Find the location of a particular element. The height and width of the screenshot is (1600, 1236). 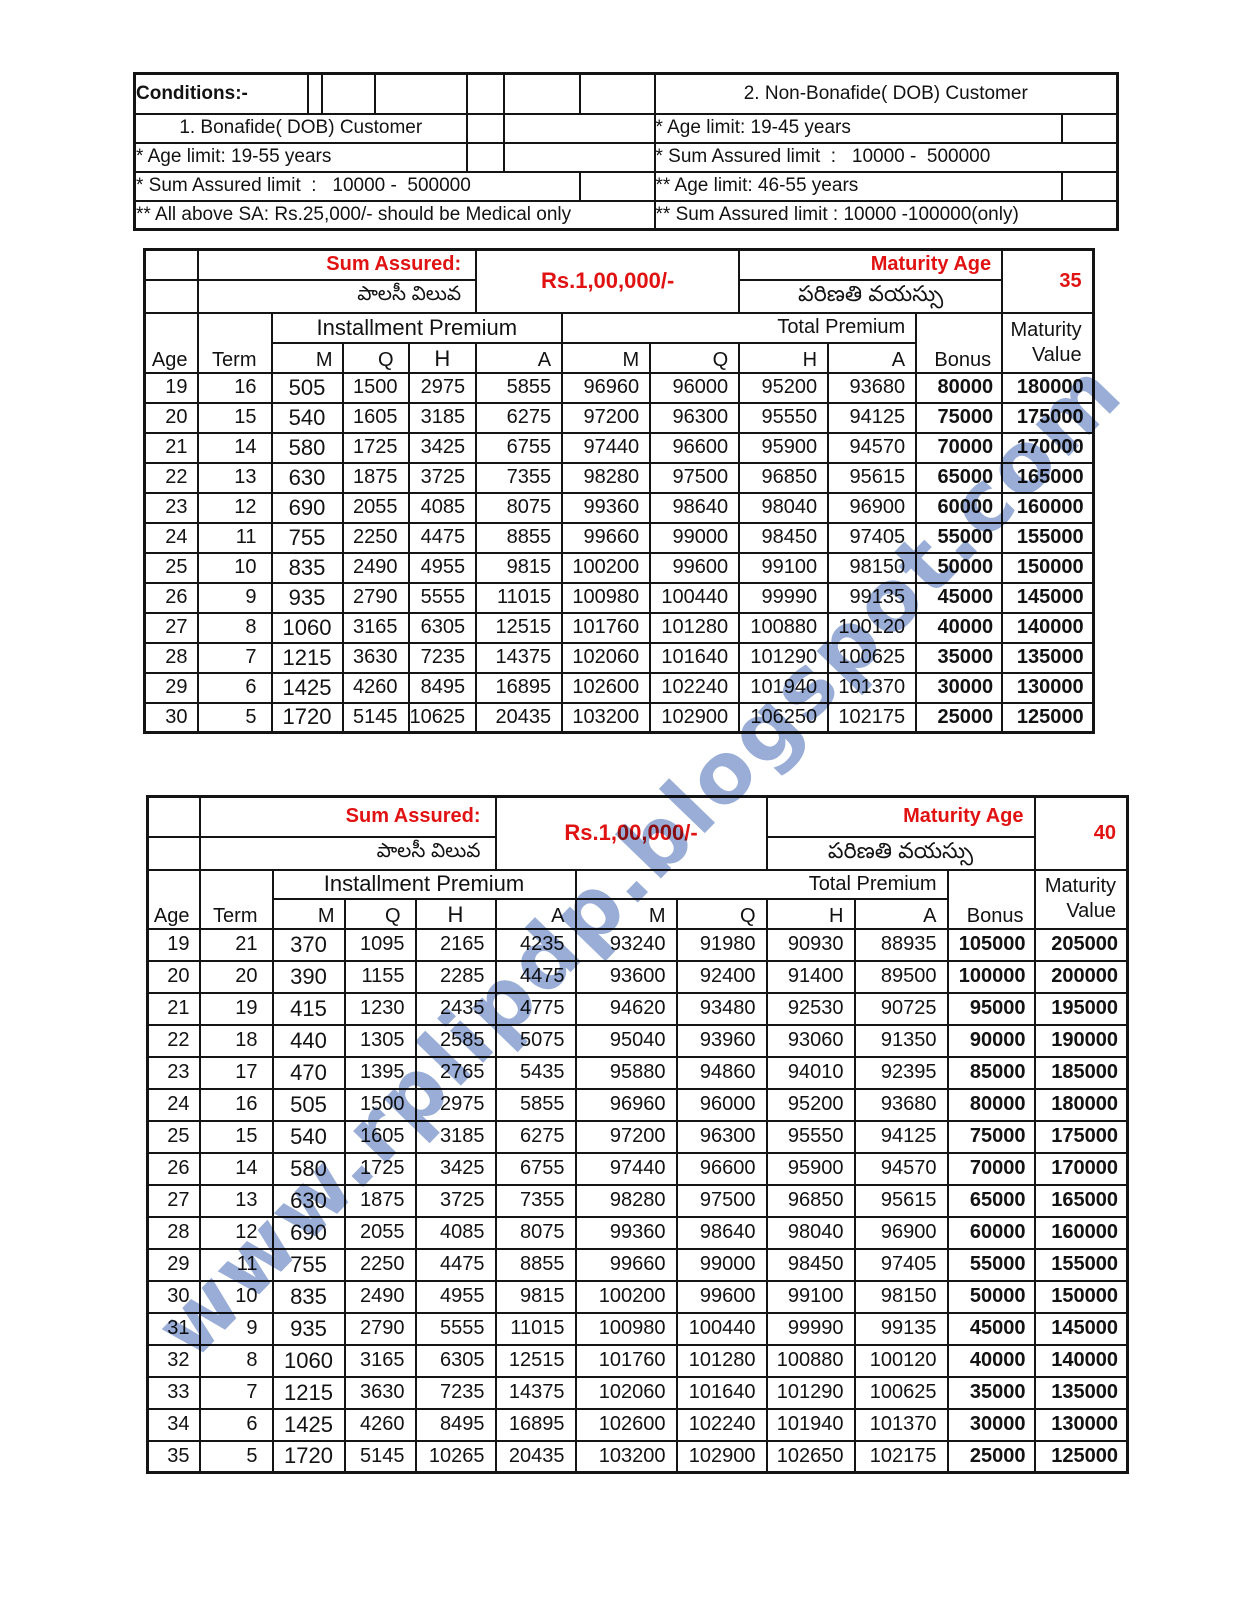

cell: 102650 is located at coordinates (810, 1456).